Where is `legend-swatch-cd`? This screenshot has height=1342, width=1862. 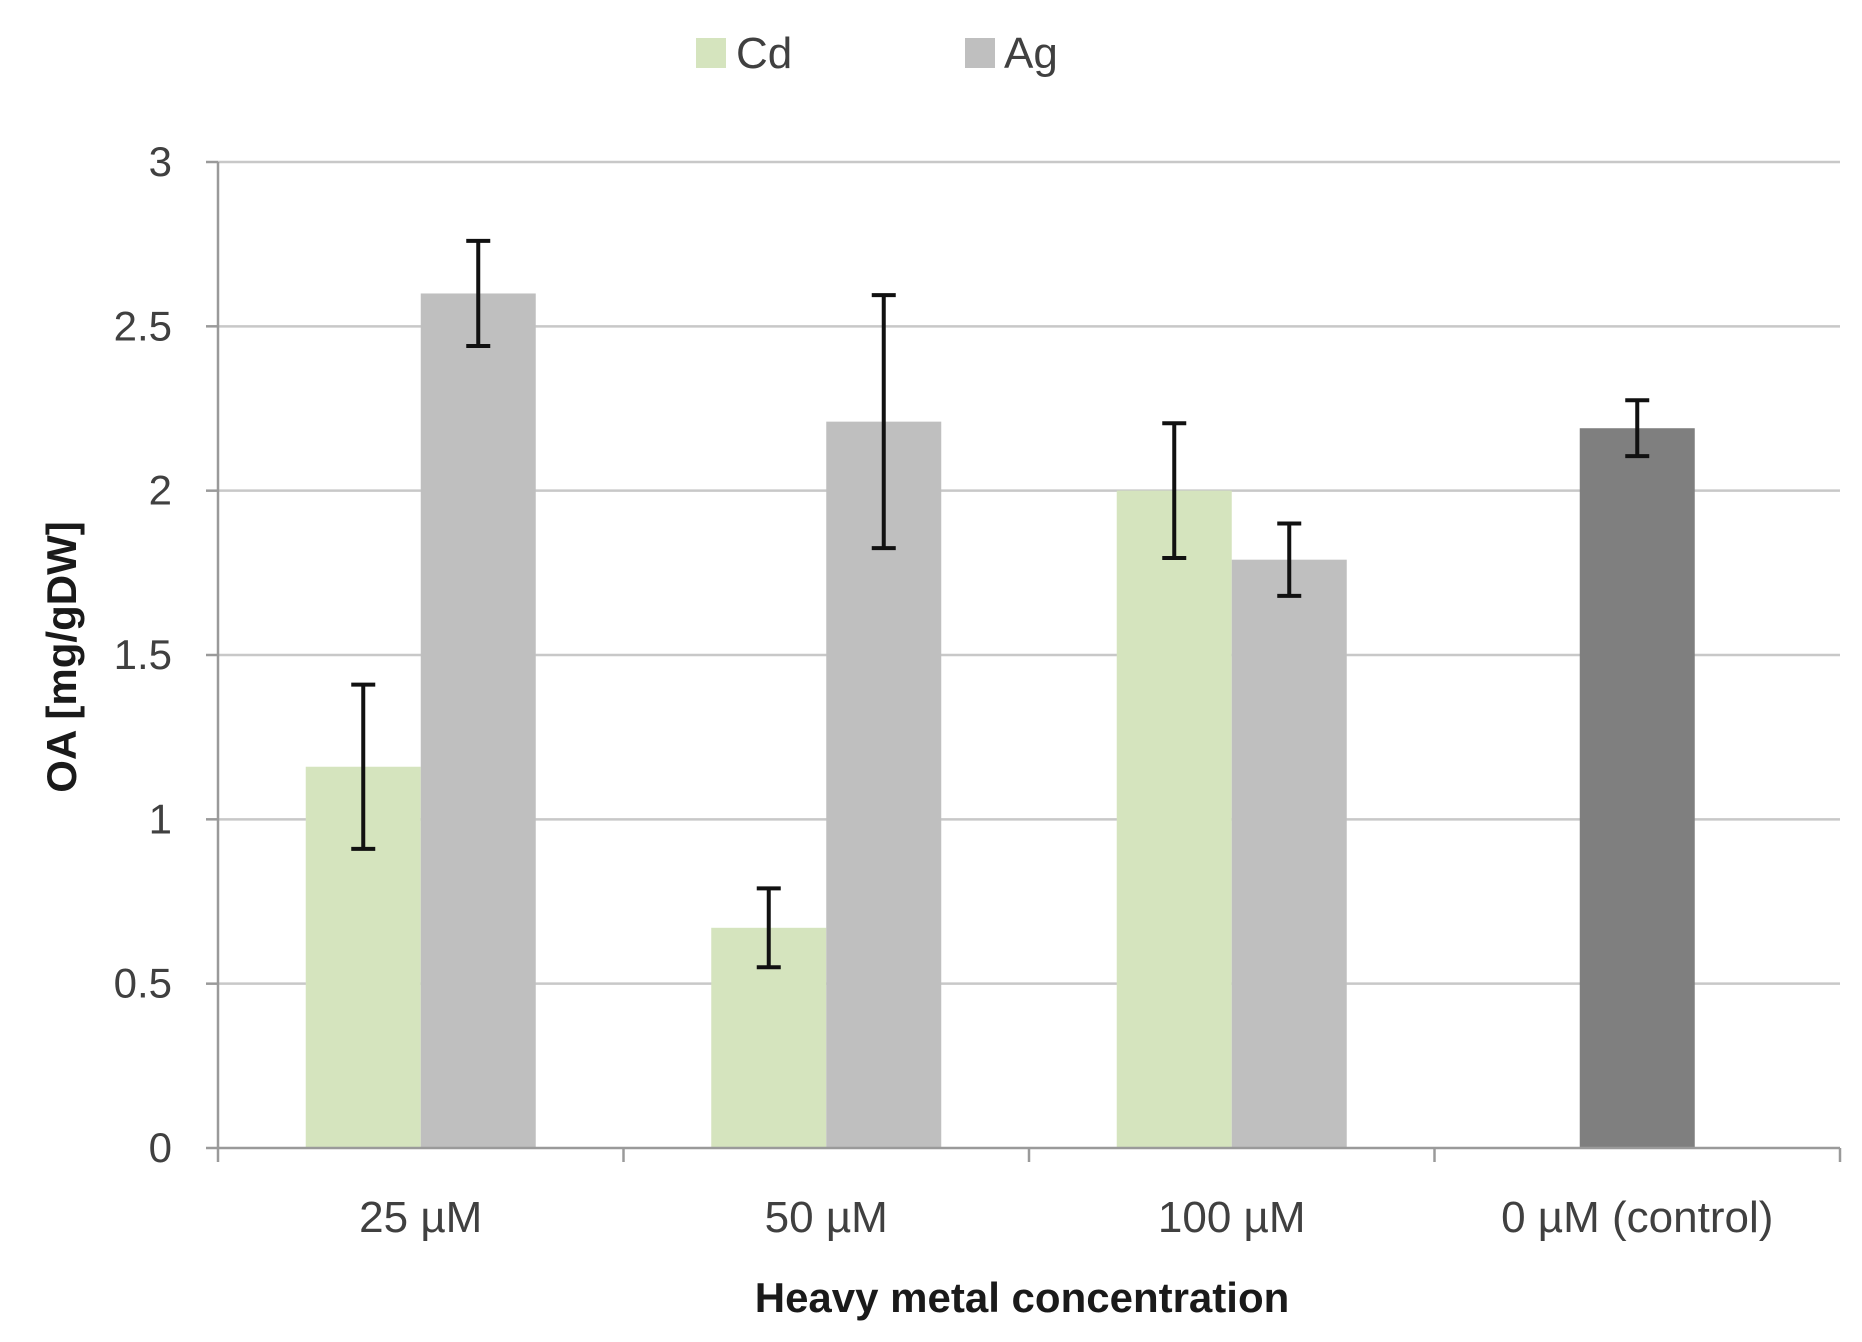 legend-swatch-cd is located at coordinates (711, 53).